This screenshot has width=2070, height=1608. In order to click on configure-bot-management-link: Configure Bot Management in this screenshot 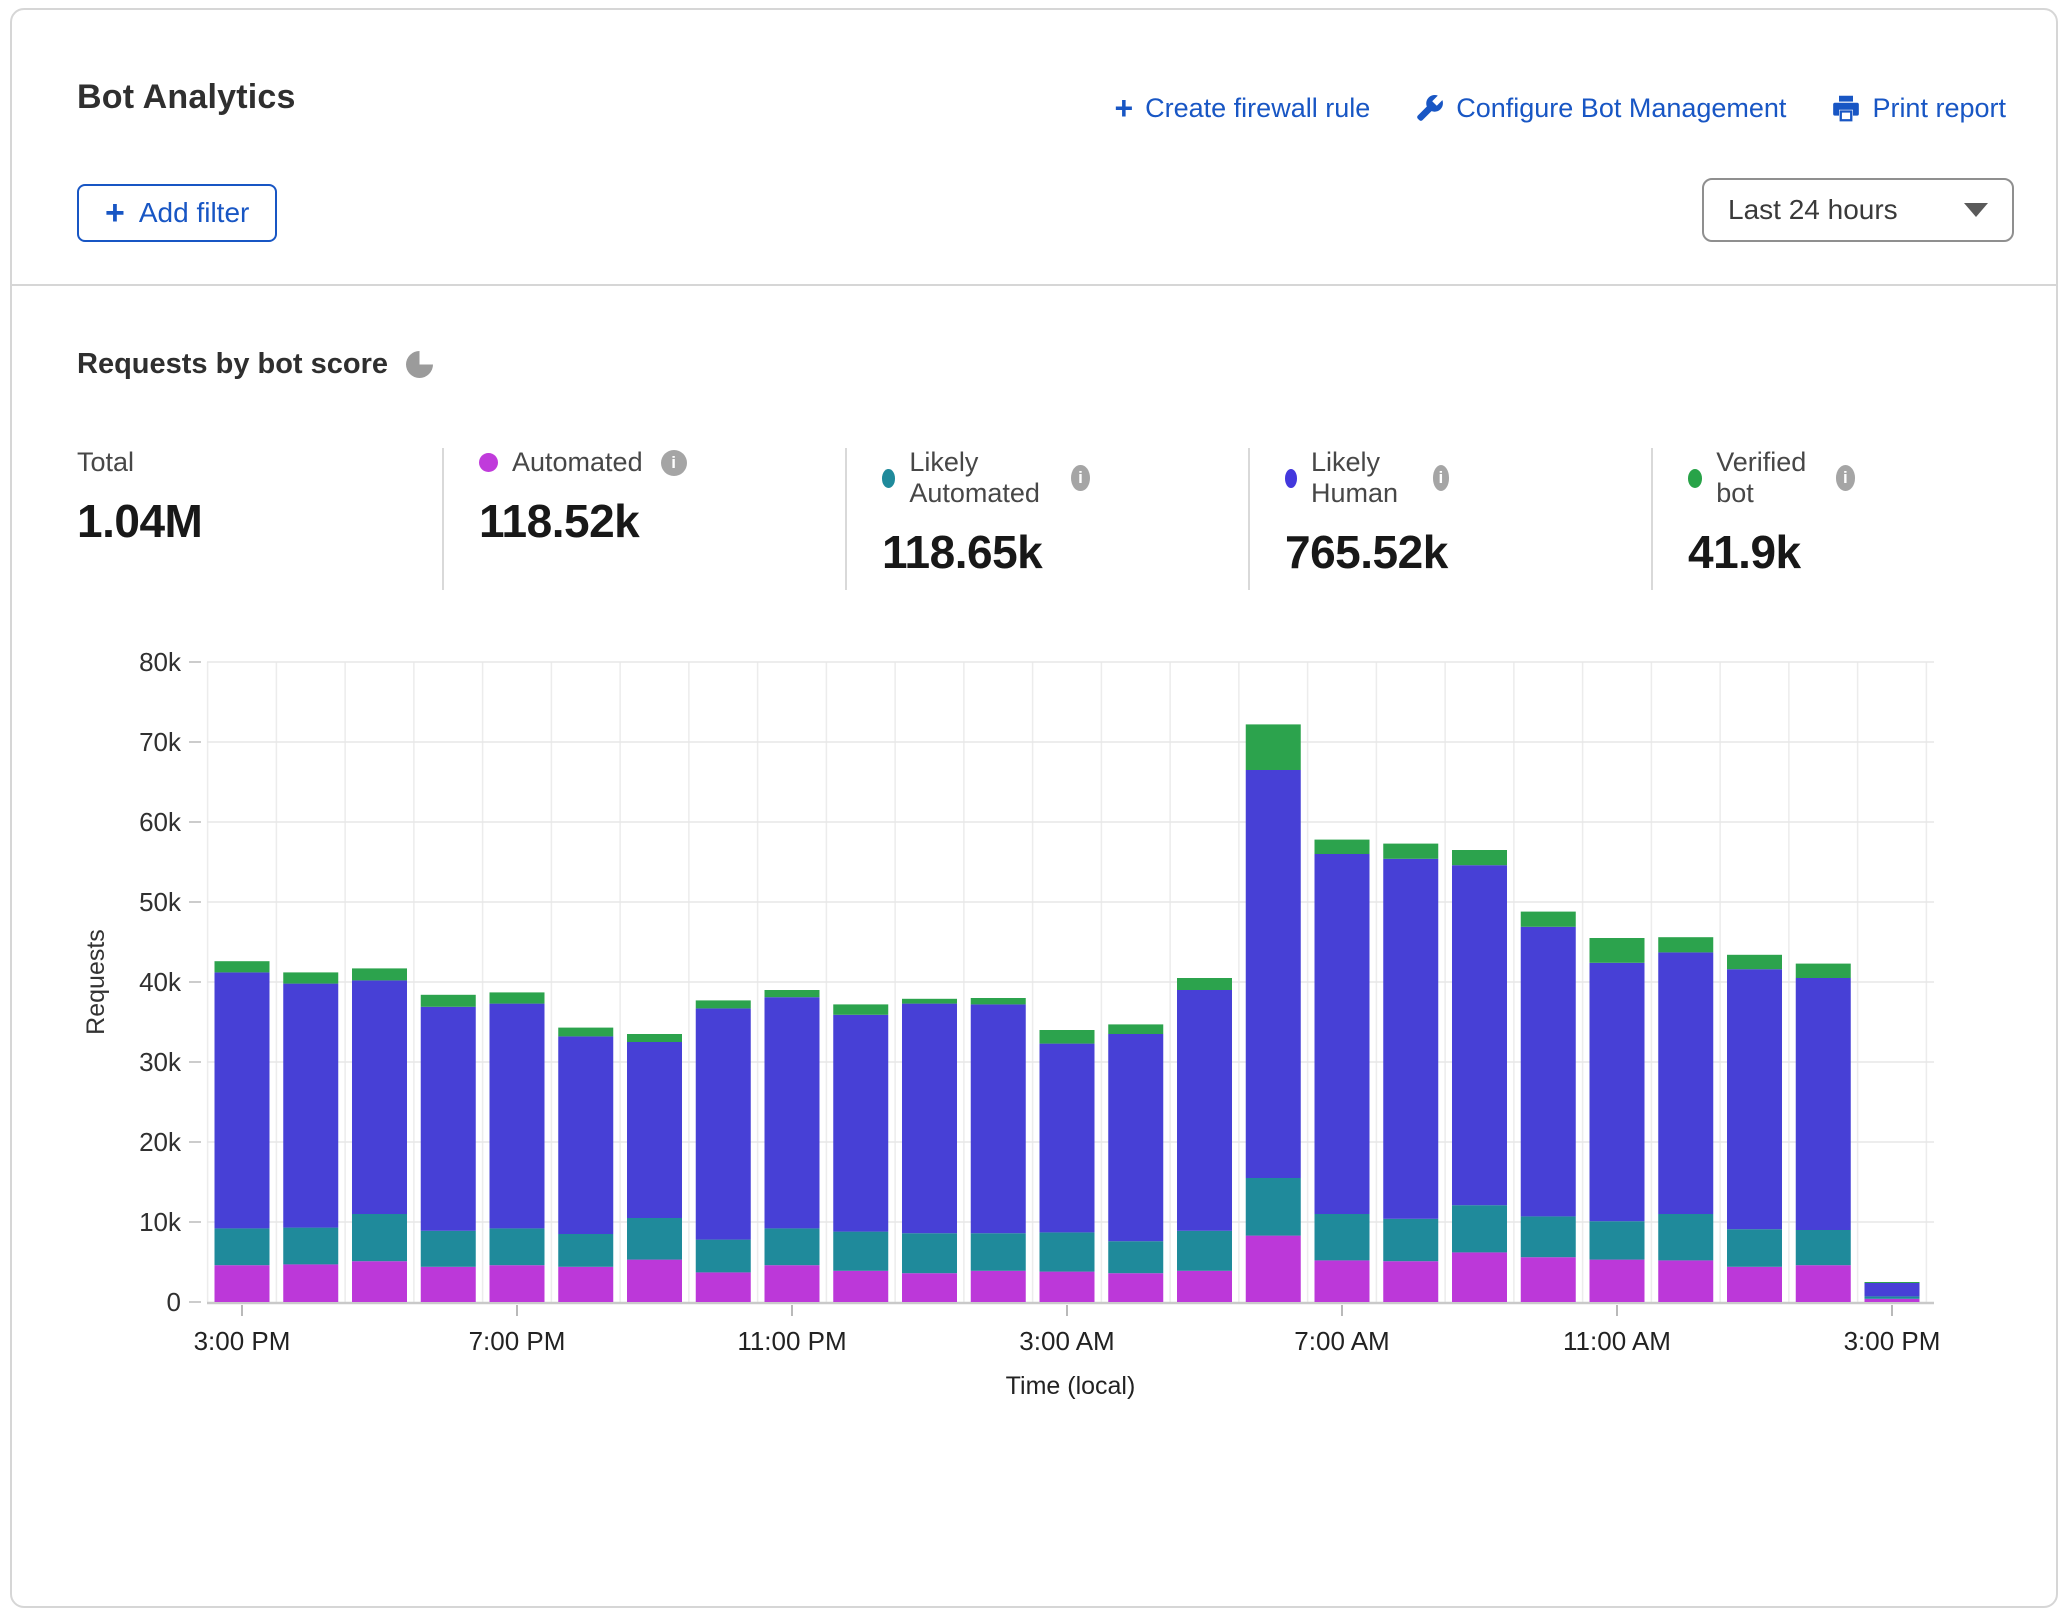, I will do `click(1601, 108)`.